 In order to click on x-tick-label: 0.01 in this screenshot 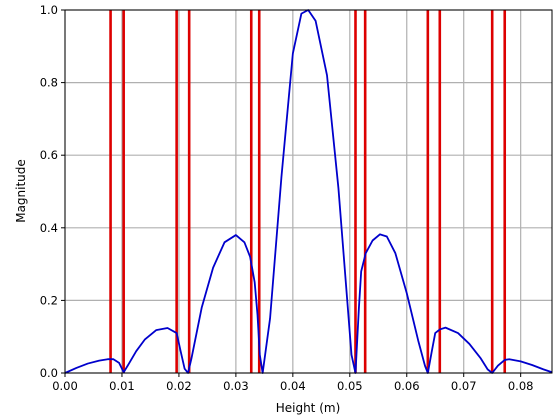, I will do `click(122, 386)`.